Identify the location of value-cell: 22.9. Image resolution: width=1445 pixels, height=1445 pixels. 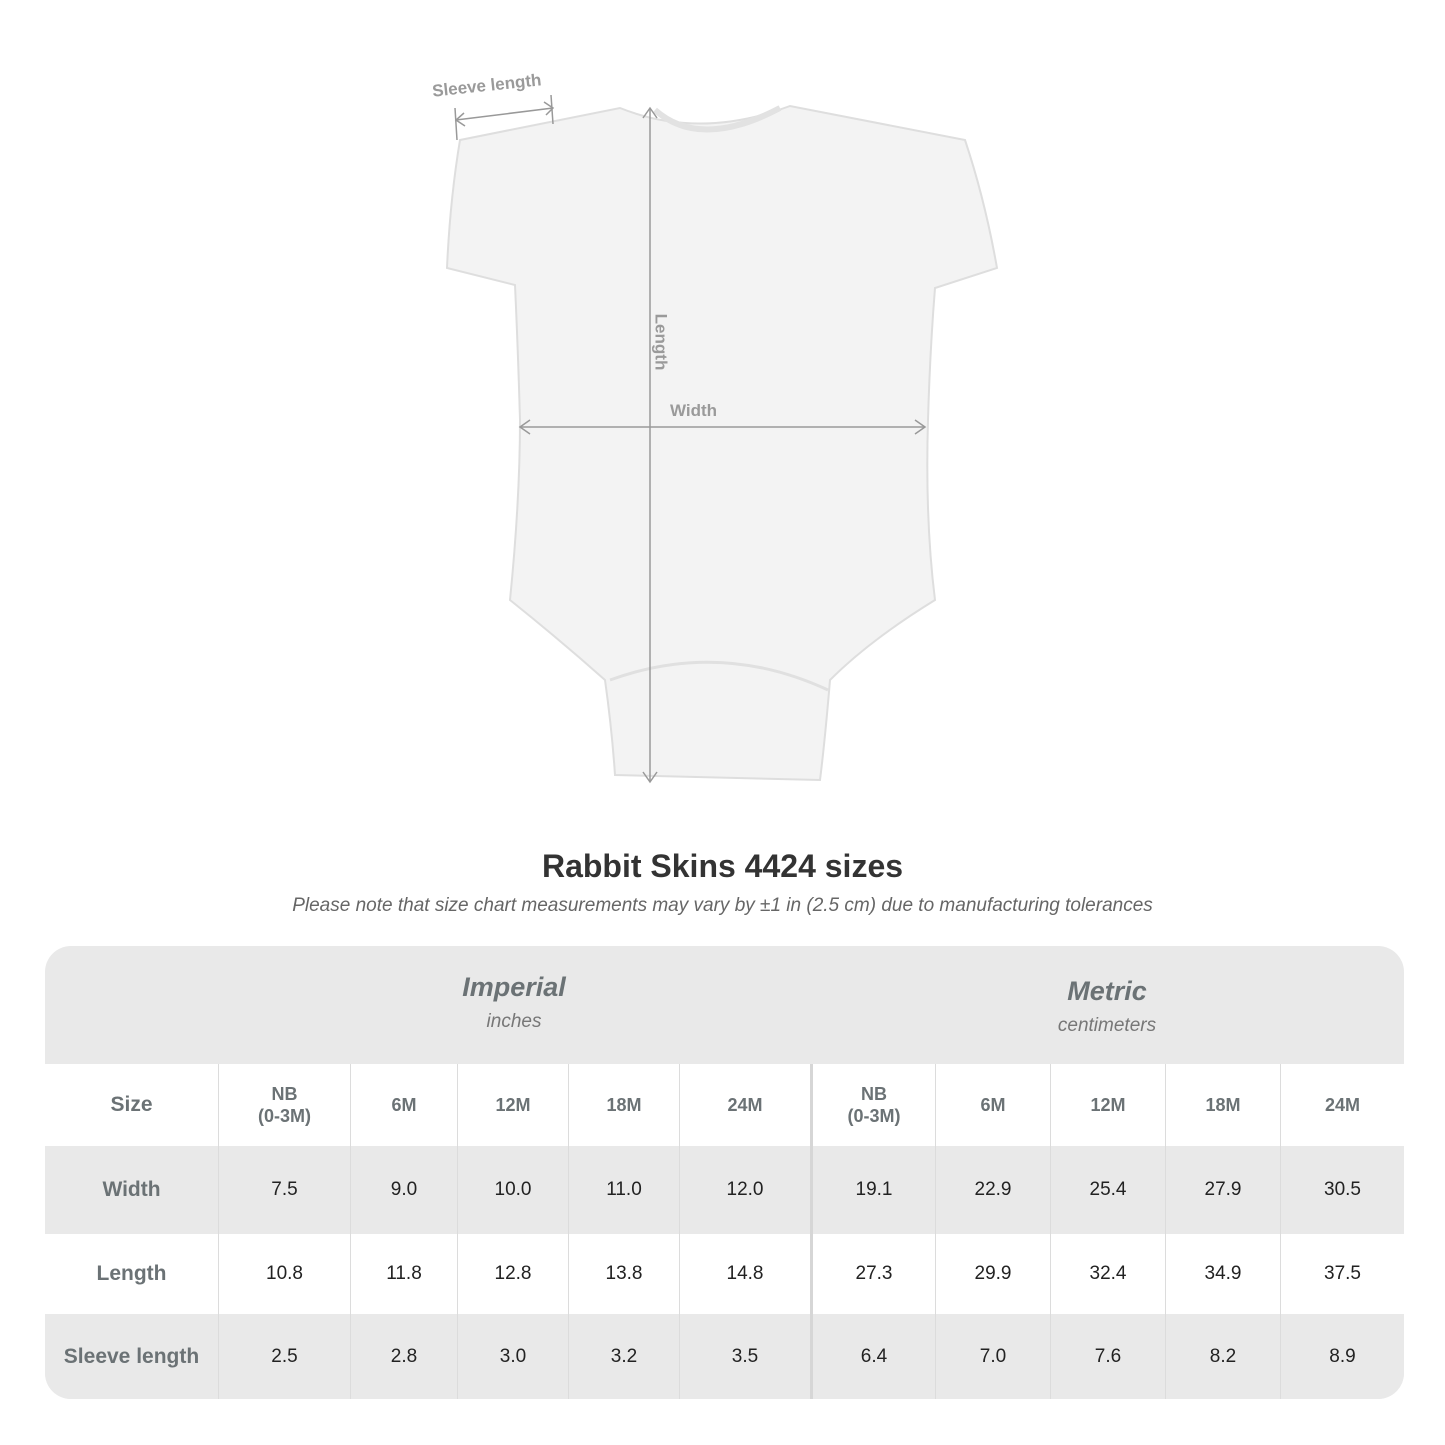
(992, 1190).